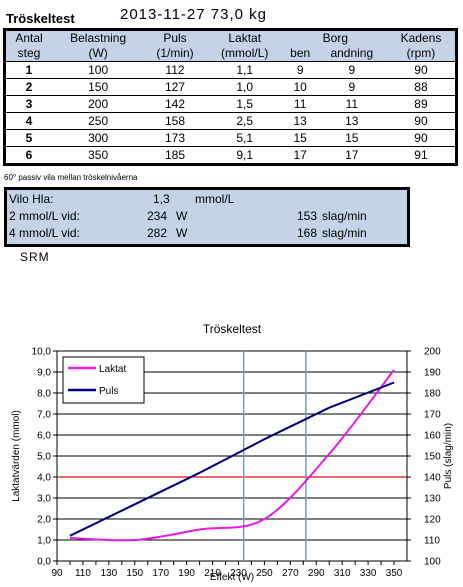 This screenshot has height=587, width=463. What do you see at coordinates (175, 37) in the screenshot?
I see `col-pulse-line1: Puls` at bounding box center [175, 37].